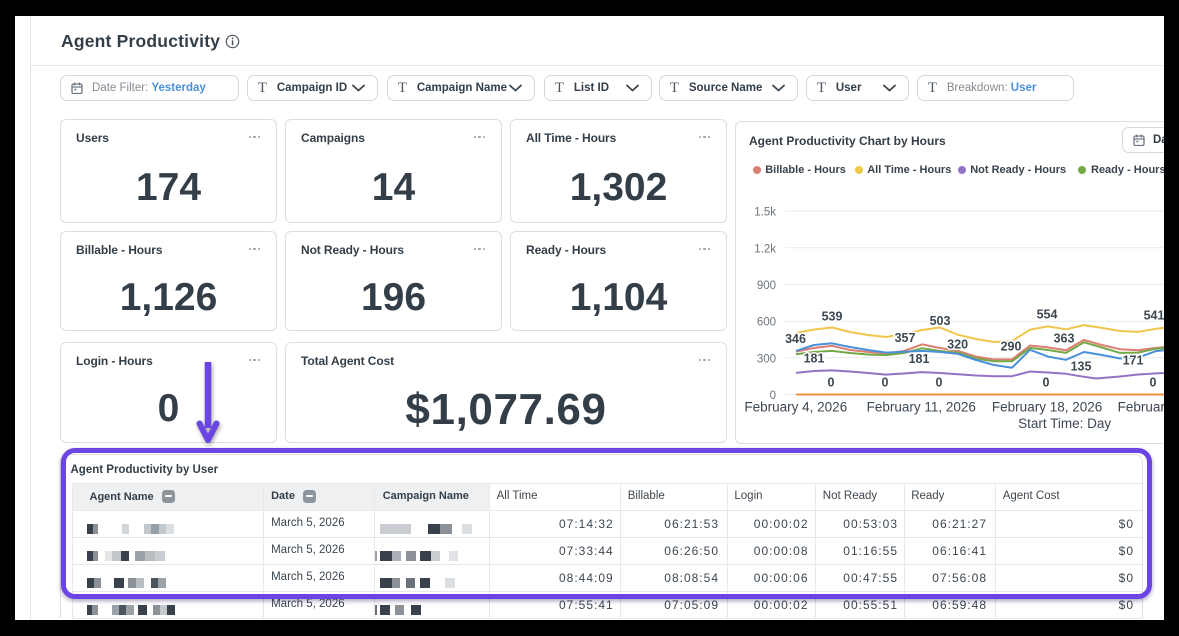 This screenshot has height=636, width=1179. Describe the element at coordinates (1011, 347) in the screenshot. I see `svg-text: 290` at that location.